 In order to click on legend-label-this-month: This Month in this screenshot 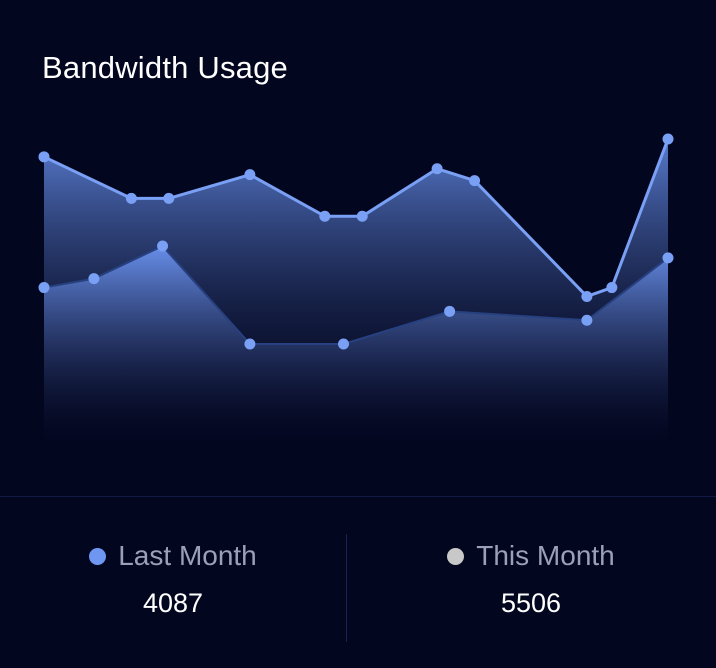, I will do `click(545, 555)`.